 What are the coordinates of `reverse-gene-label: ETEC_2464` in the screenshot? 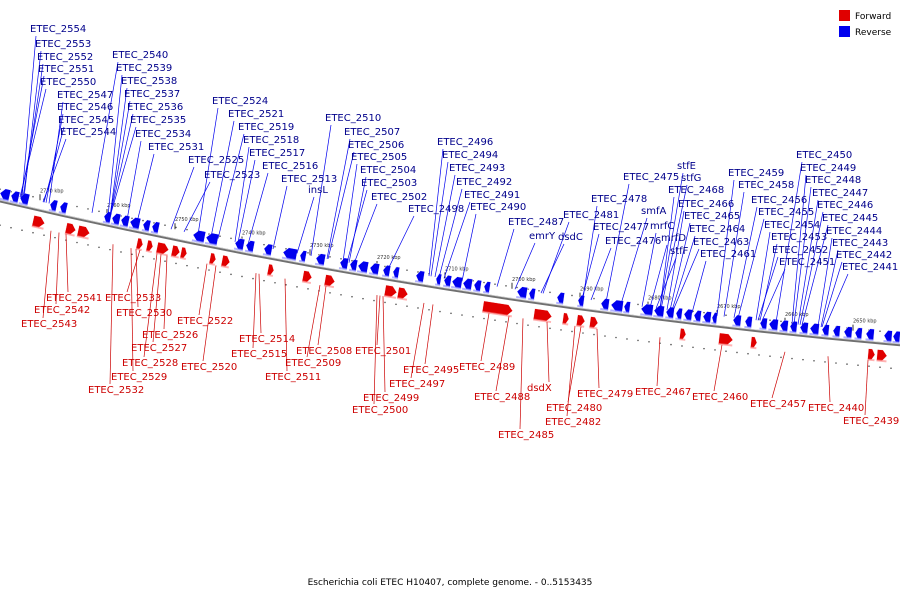 It's located at (717, 229).